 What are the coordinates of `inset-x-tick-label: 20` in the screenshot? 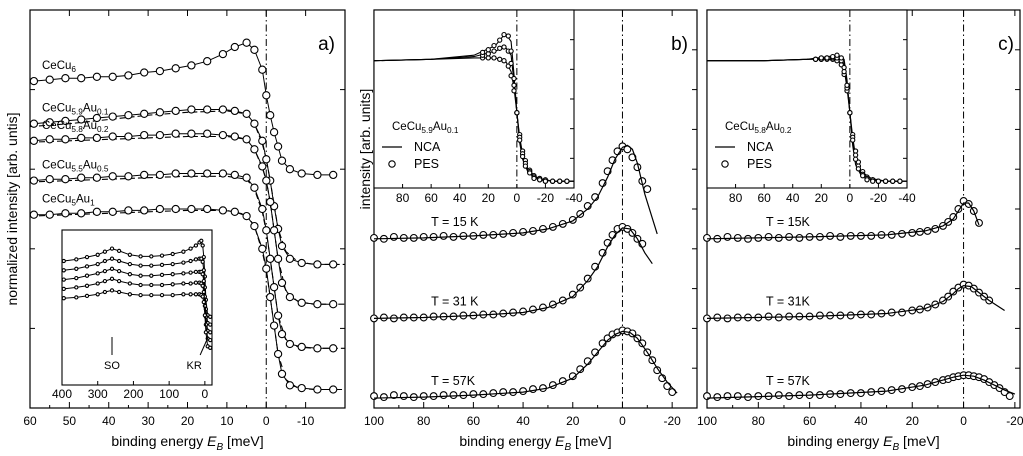 It's located at (822, 198).